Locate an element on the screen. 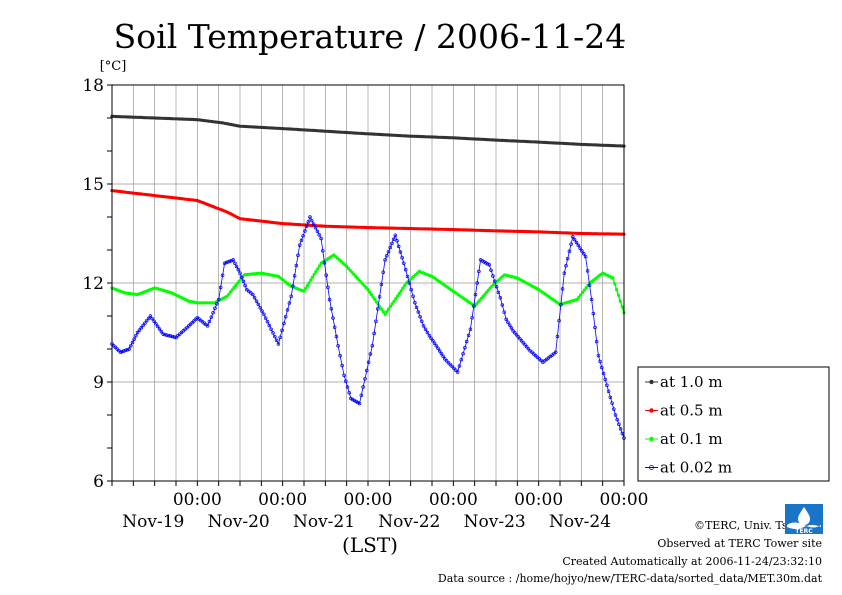  legend-swatch-marker is located at coordinates (651, 382).